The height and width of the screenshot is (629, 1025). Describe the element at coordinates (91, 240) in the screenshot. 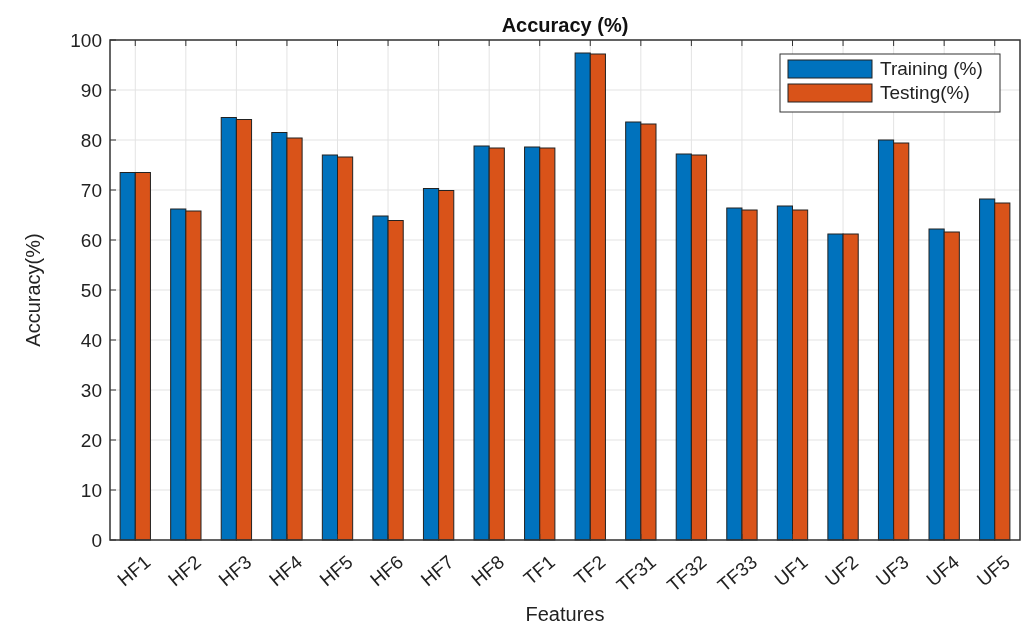

I see `y-tick-label: 60` at that location.